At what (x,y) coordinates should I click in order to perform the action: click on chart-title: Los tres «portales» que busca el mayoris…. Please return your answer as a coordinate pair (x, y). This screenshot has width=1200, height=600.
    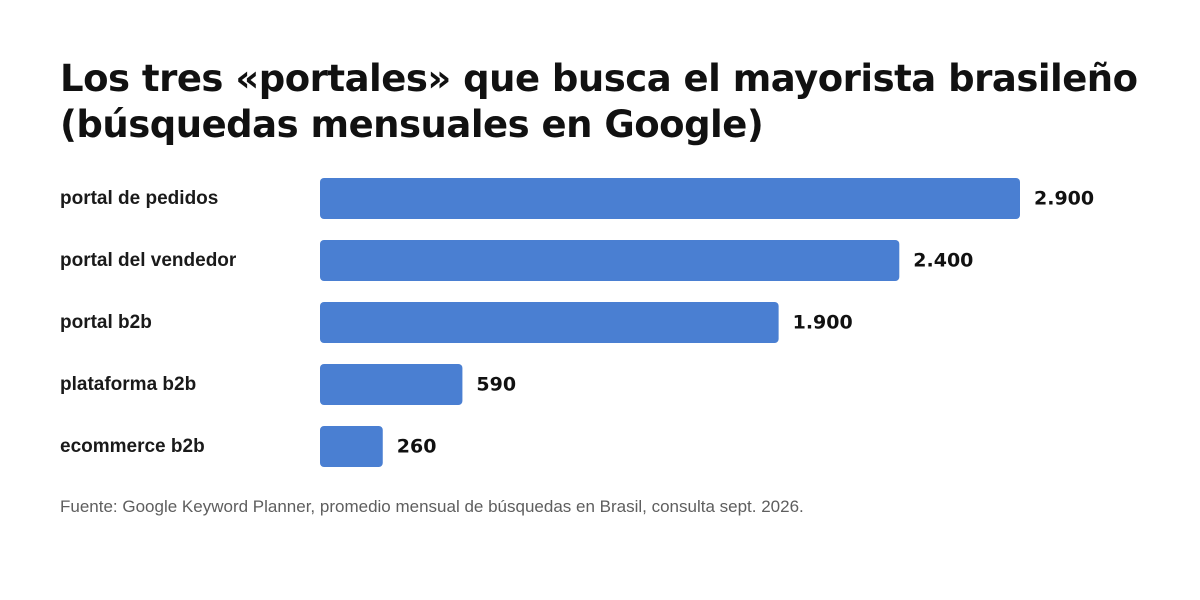
    Looking at the image, I should click on (610, 102).